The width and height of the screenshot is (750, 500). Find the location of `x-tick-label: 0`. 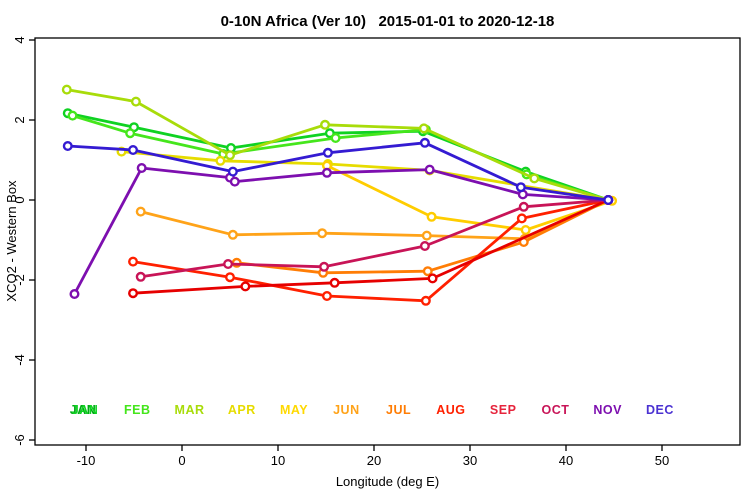

x-tick-label: 0 is located at coordinates (181, 460).